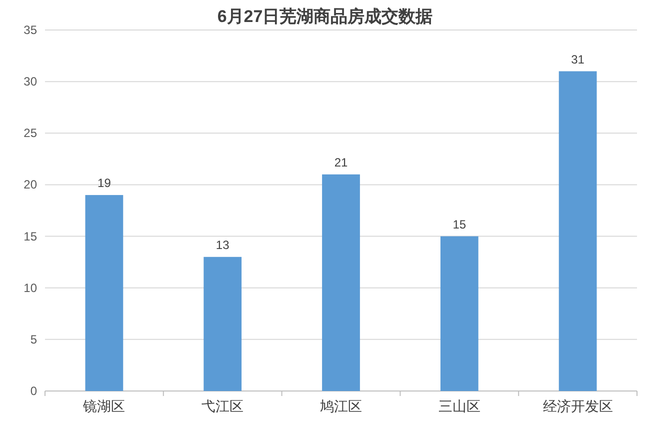 The image size is (650, 434). I want to click on y-tick-label: 5, so click(34, 339).